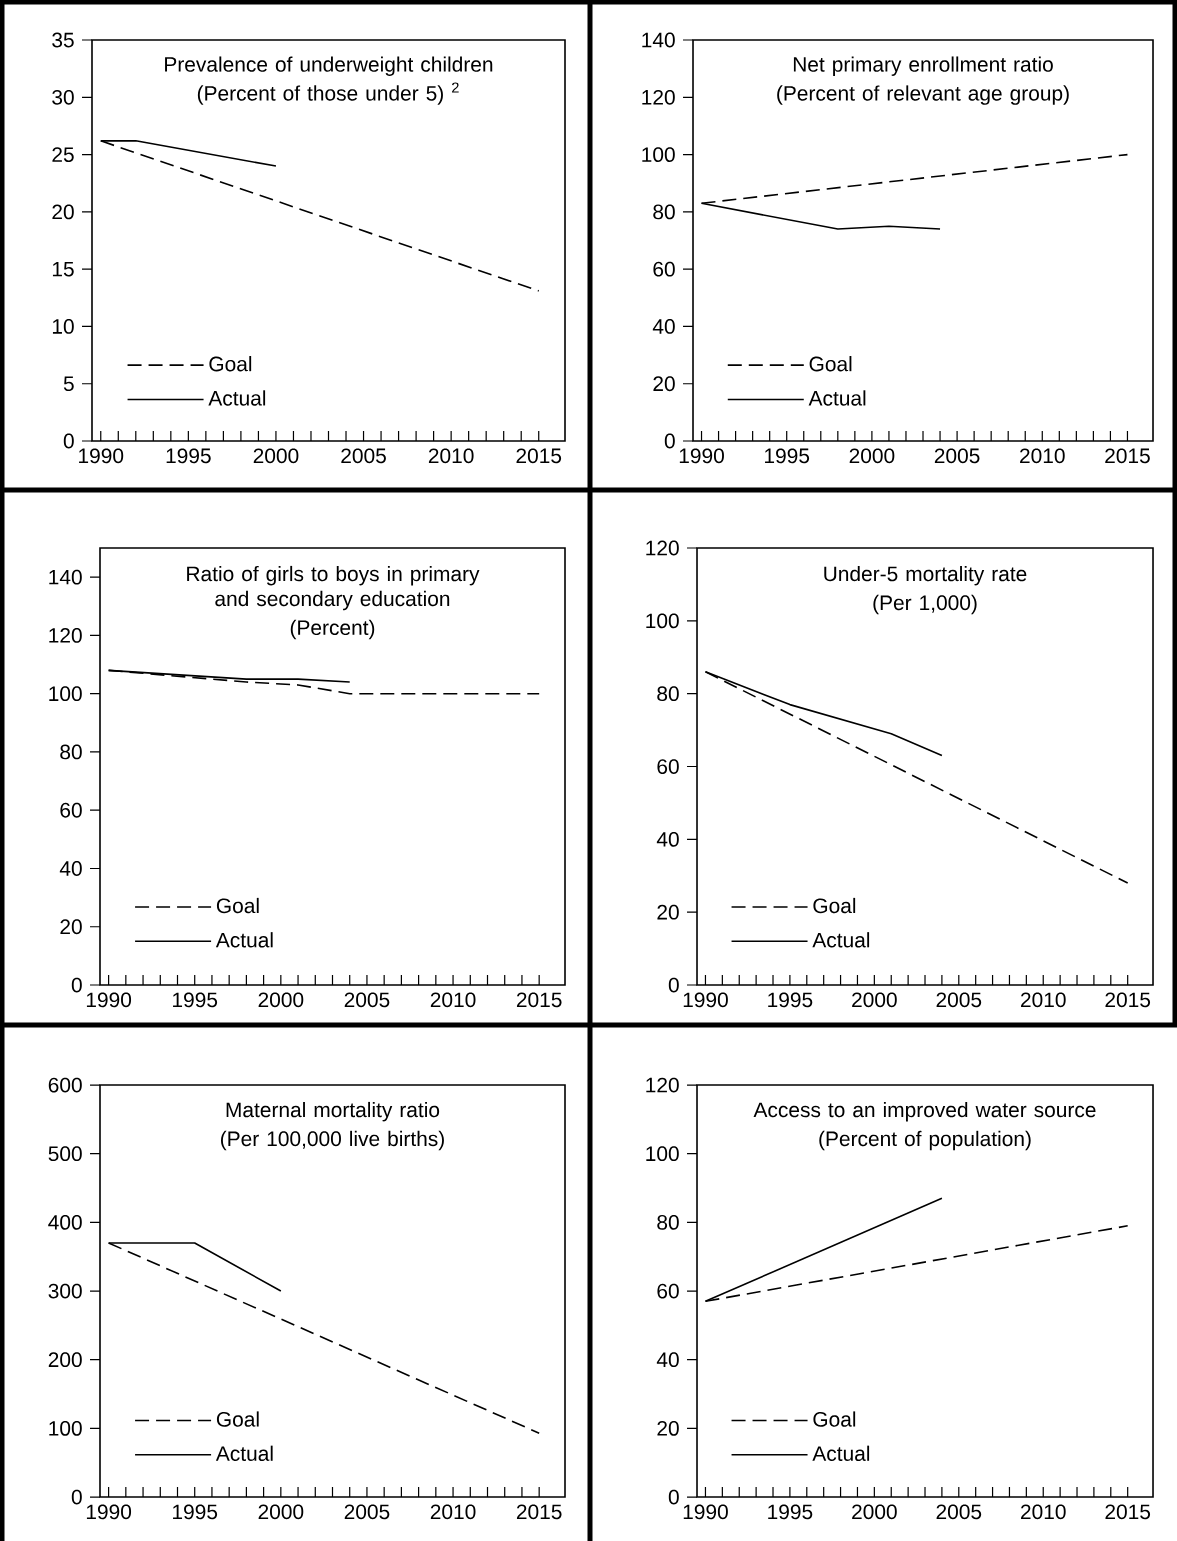 The width and height of the screenshot is (1177, 1541). Describe the element at coordinates (923, 66) in the screenshot. I see `text: Net primary enrollment ratio` at that location.